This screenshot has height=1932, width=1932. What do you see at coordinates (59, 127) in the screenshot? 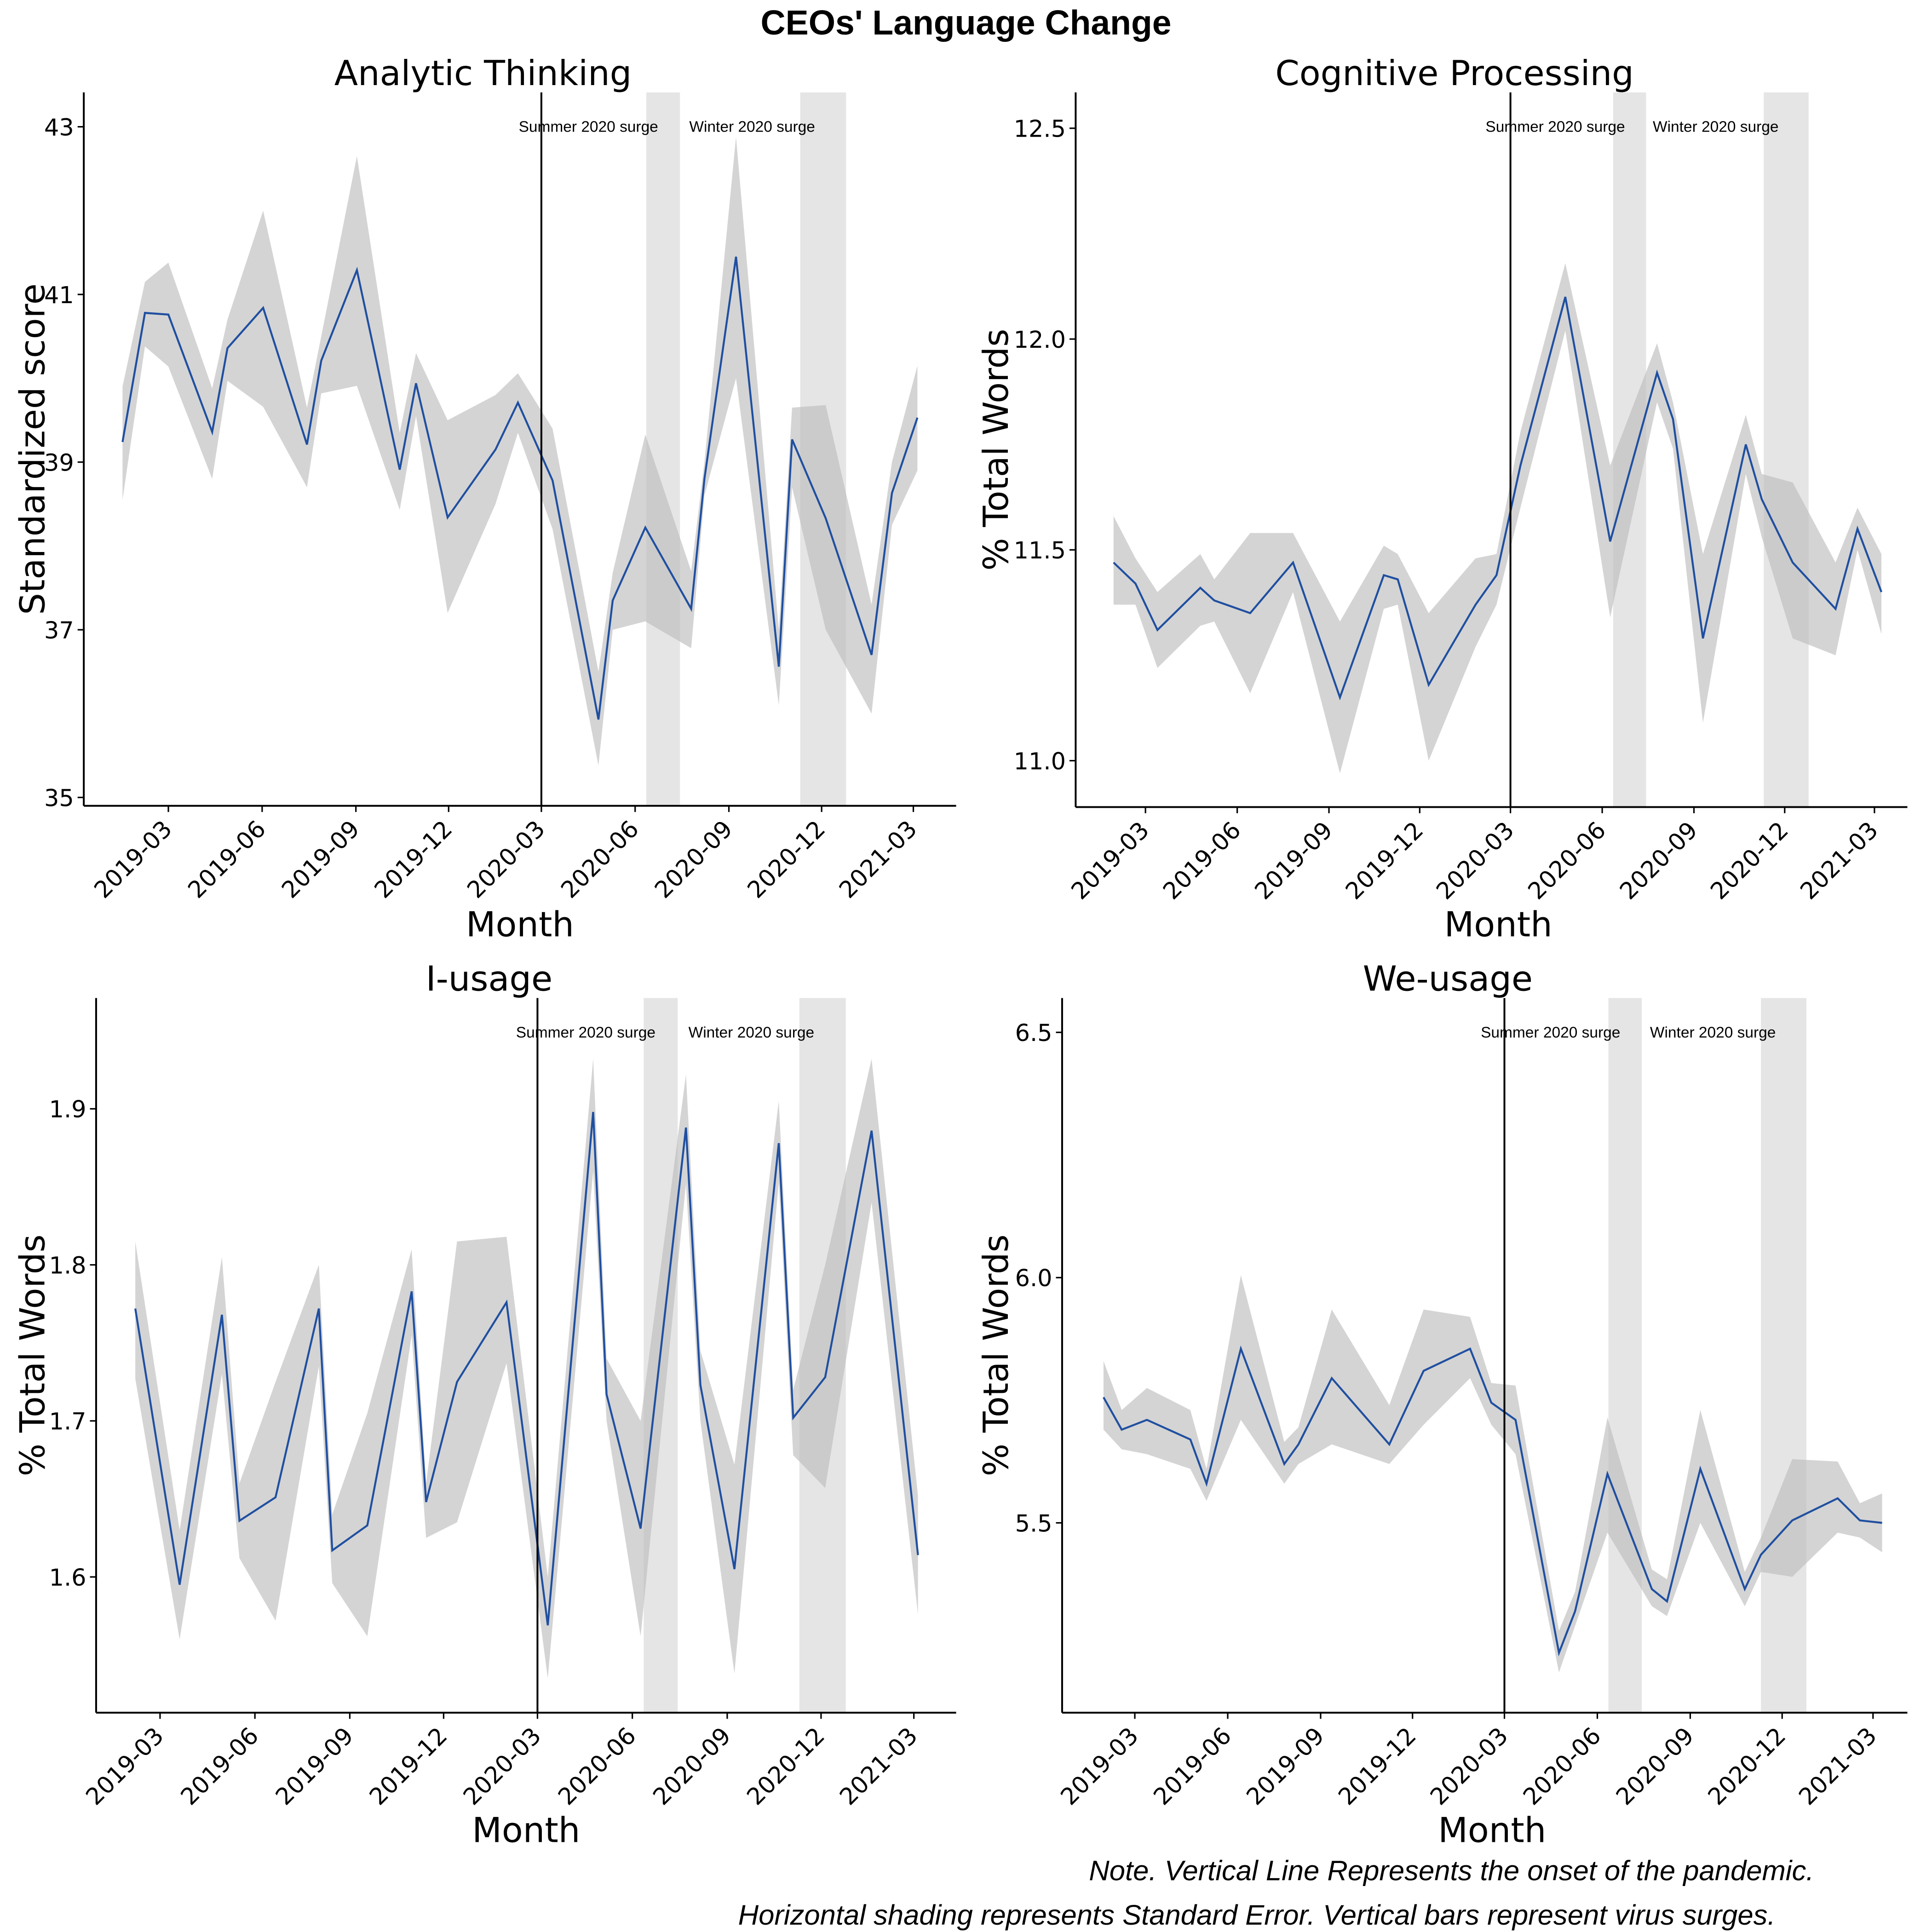
I see `y-tick-label: 43` at bounding box center [59, 127].